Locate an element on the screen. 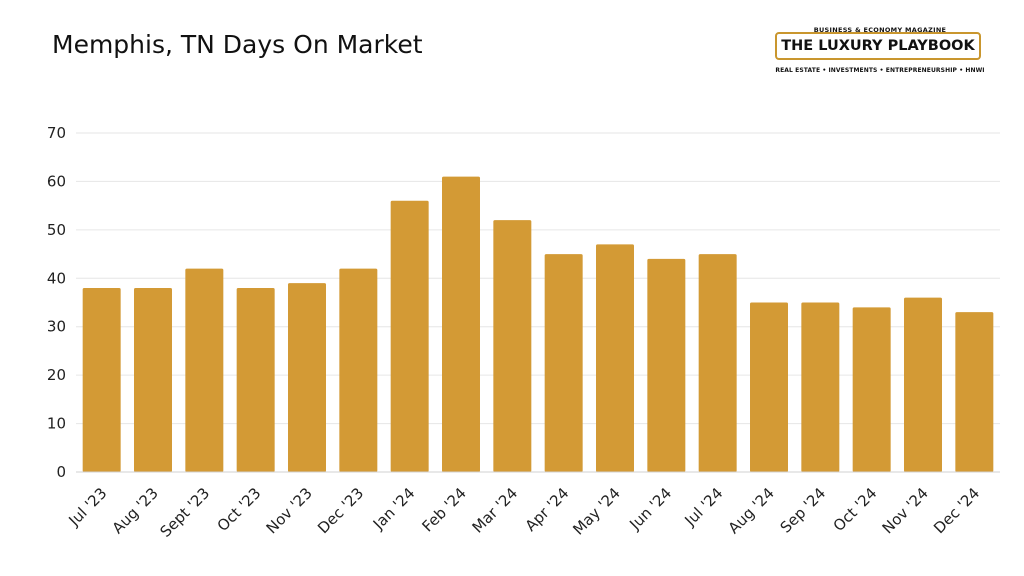  y-tick-label: 40 is located at coordinates (56, 278).